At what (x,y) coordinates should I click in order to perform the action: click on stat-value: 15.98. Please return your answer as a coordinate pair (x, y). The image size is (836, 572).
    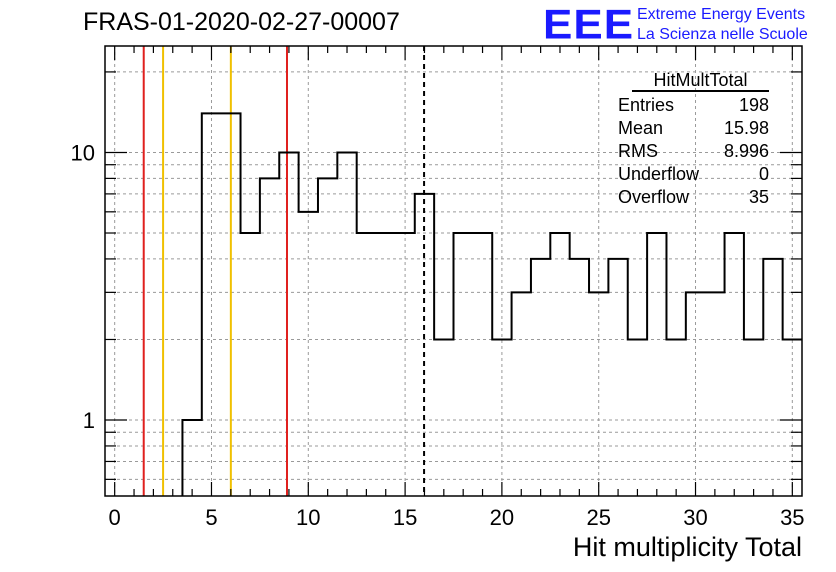
    Looking at the image, I should click on (746, 128).